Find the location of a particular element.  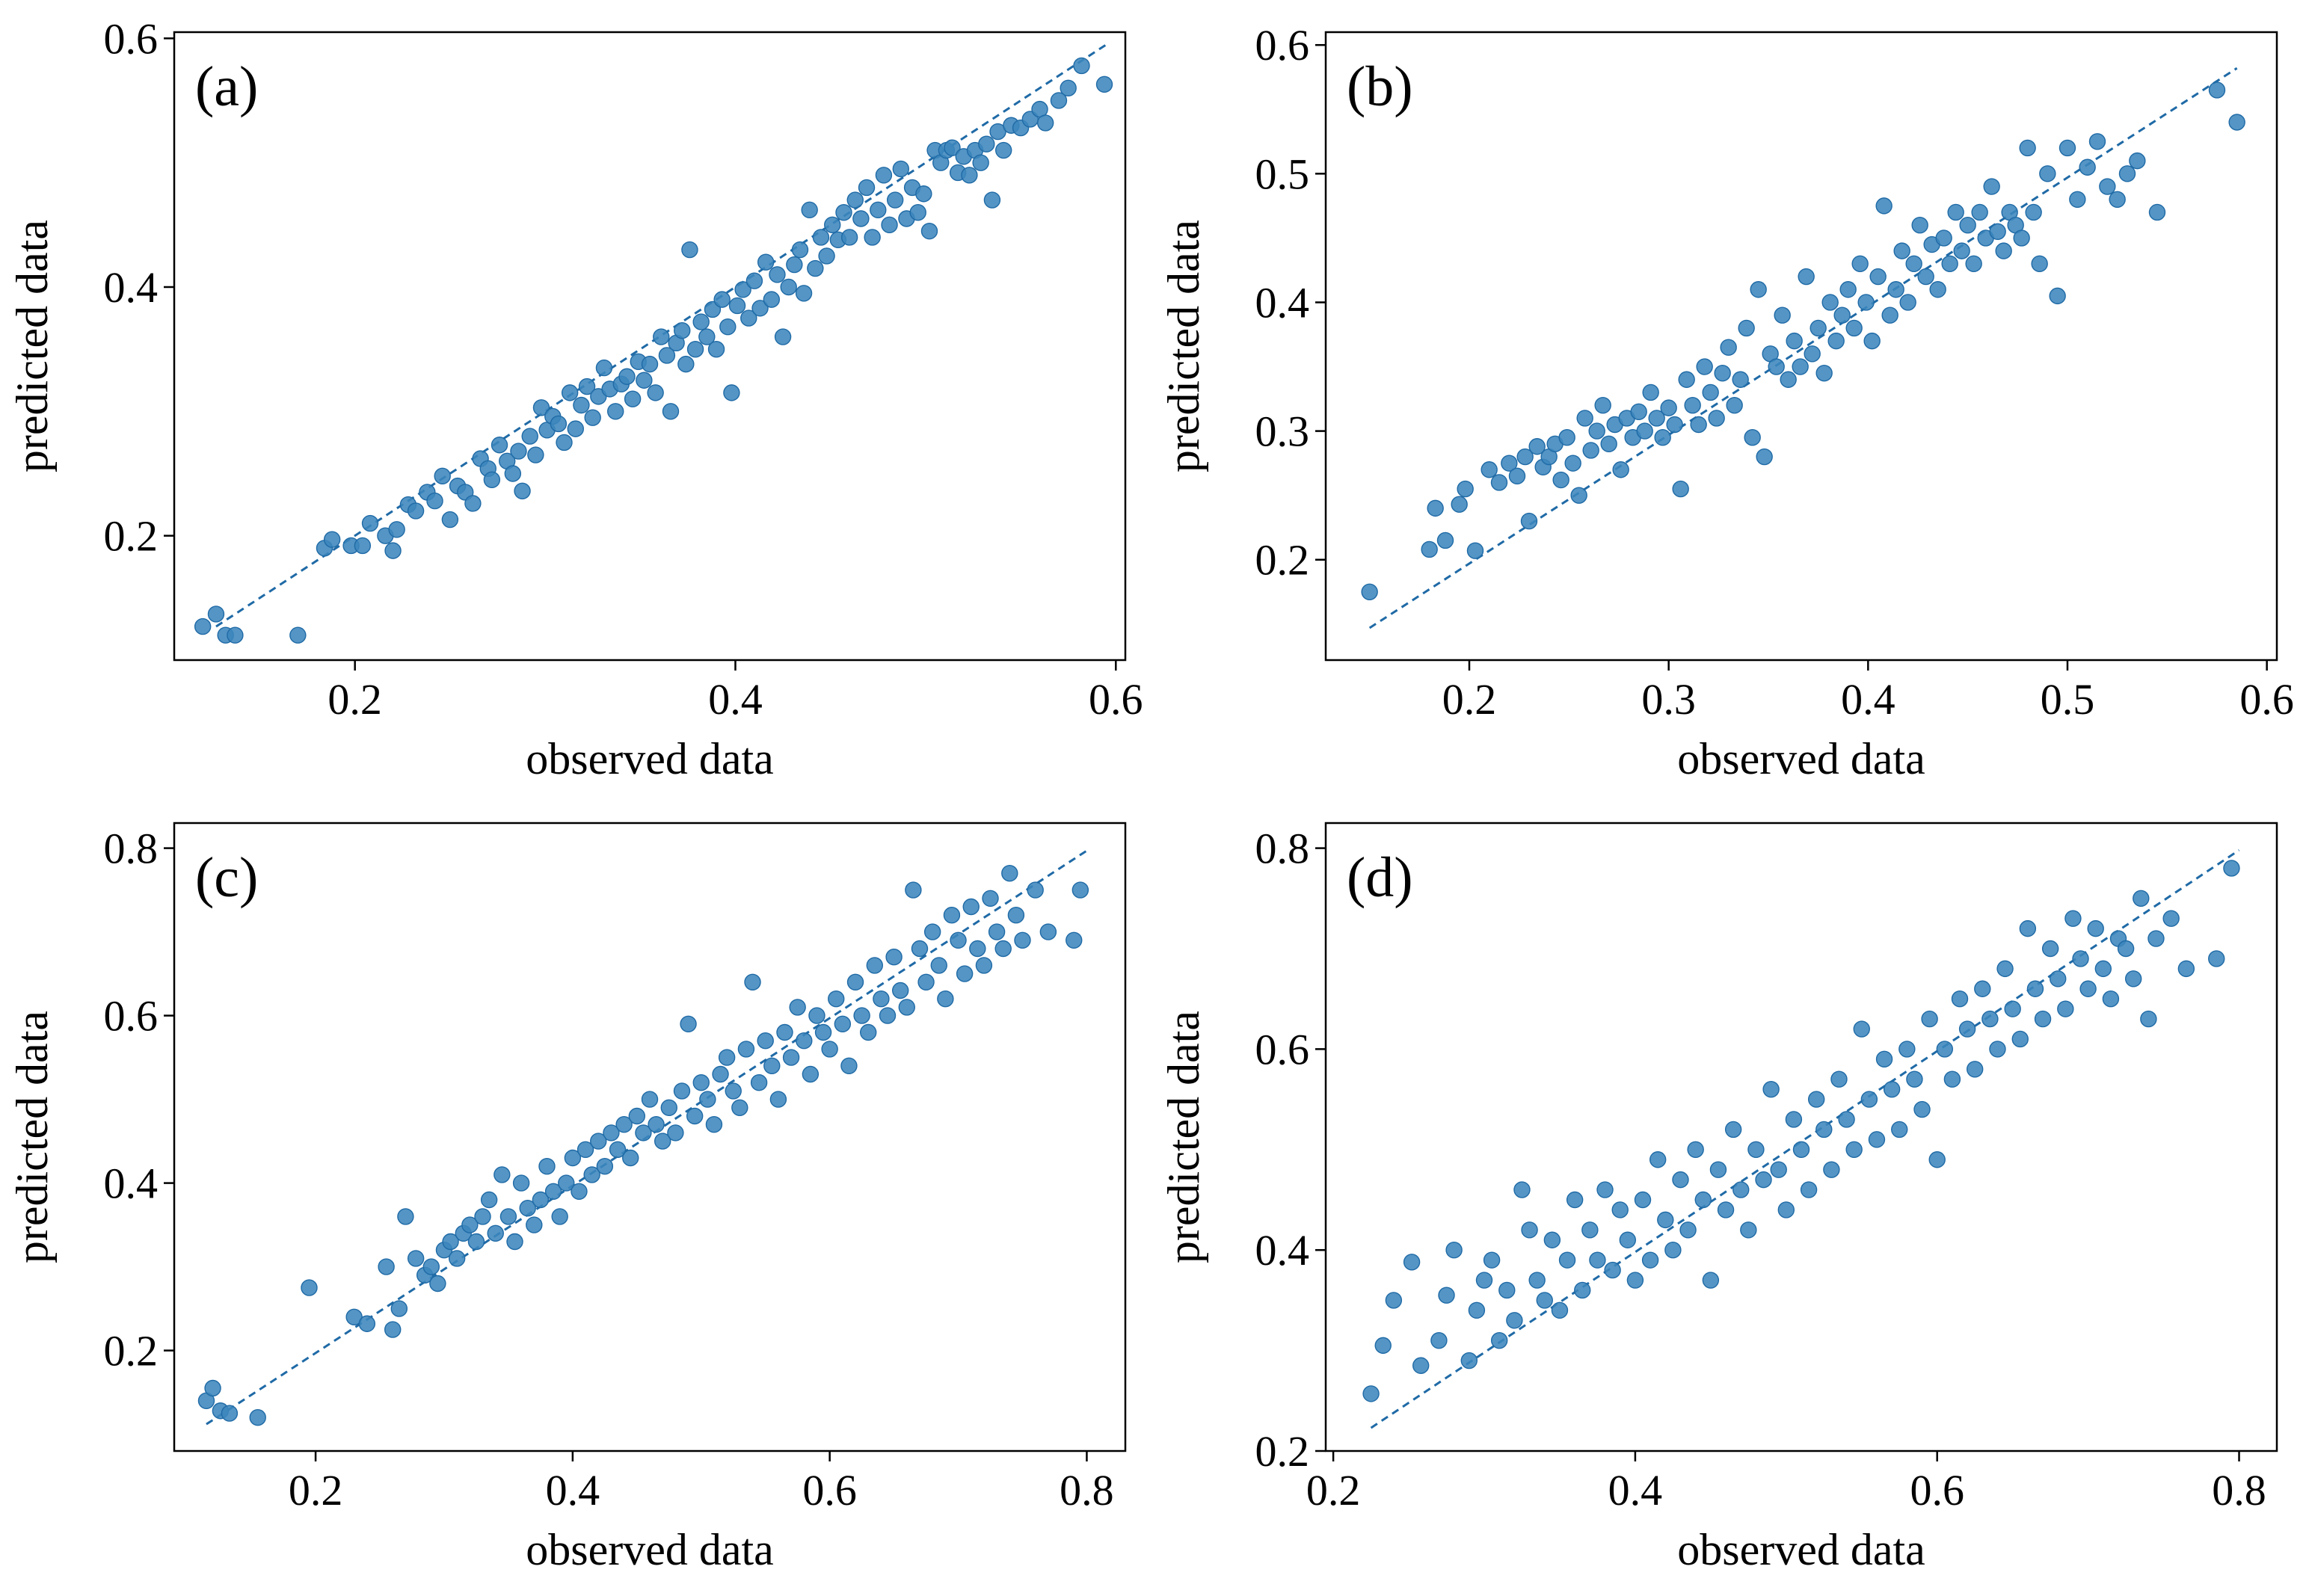

panel-c-y-tick-label: 0.4 is located at coordinates (131, 1183).